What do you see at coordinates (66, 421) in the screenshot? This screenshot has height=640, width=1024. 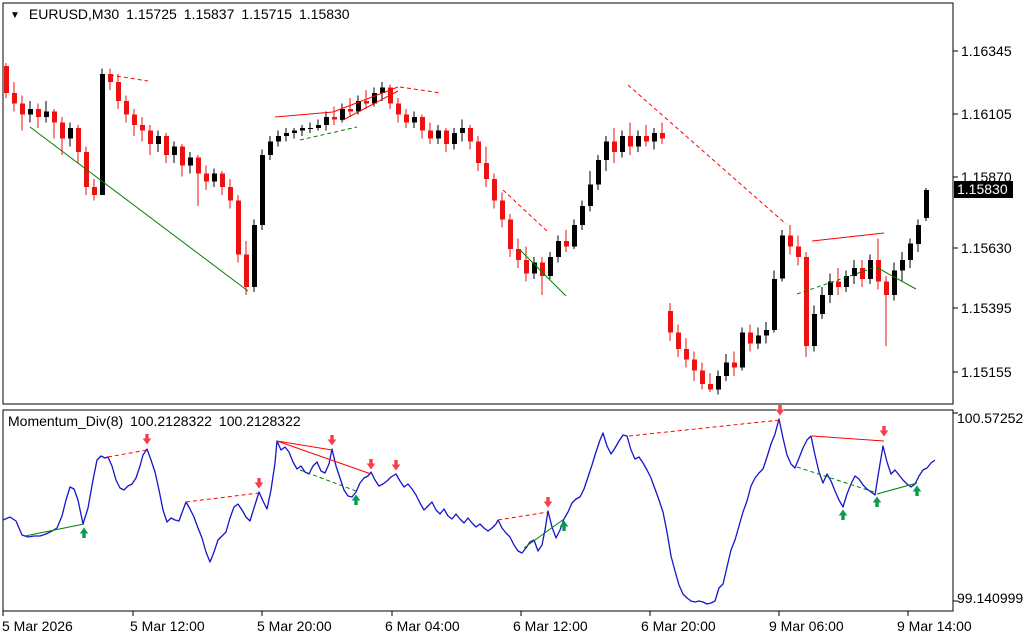 I see `indicator-name: Momentum_Div(8)` at bounding box center [66, 421].